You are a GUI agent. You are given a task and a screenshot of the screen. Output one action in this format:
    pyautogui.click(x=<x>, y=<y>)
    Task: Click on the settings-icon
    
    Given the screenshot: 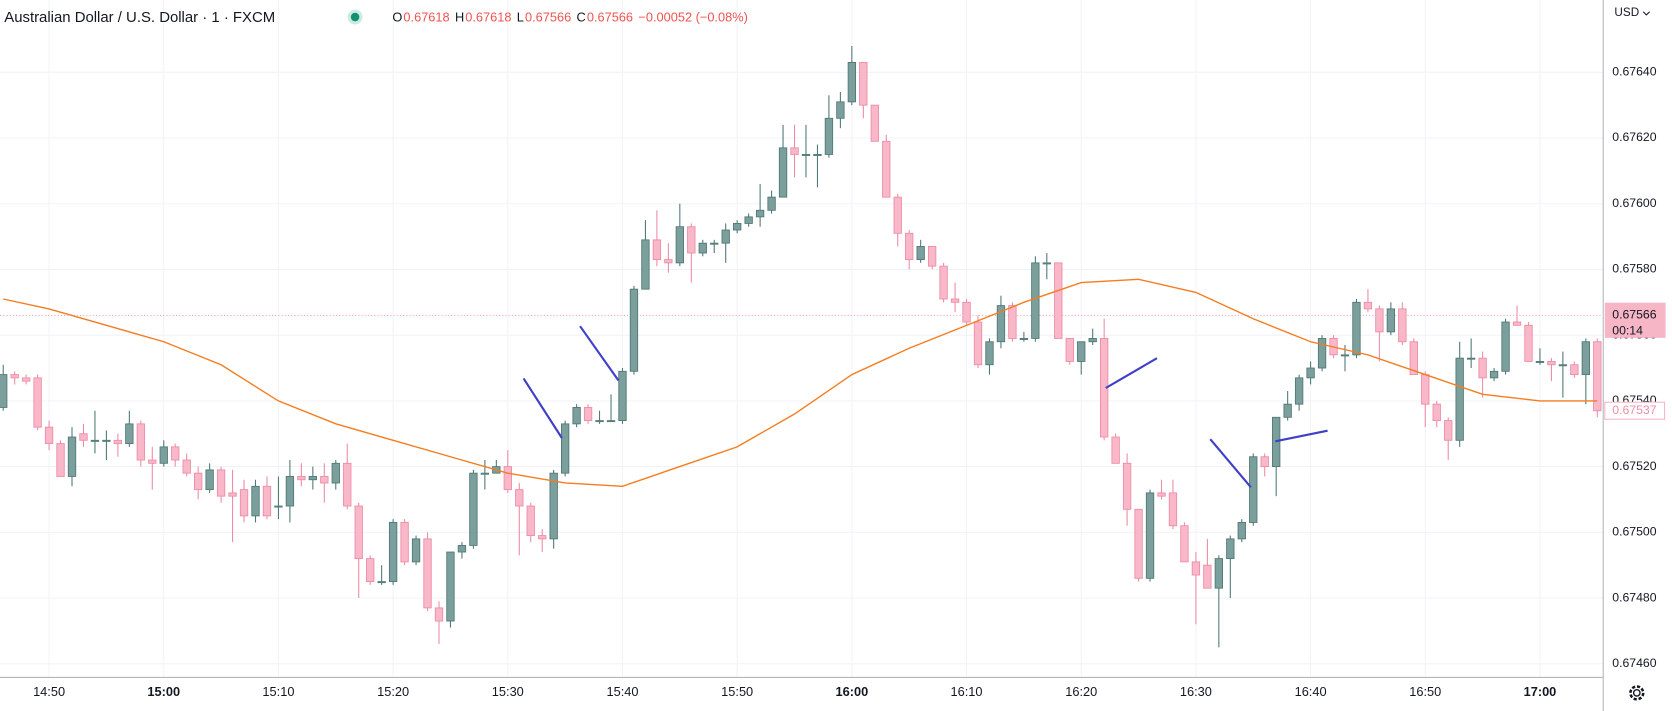 What is the action you would take?
    pyautogui.click(x=1637, y=693)
    